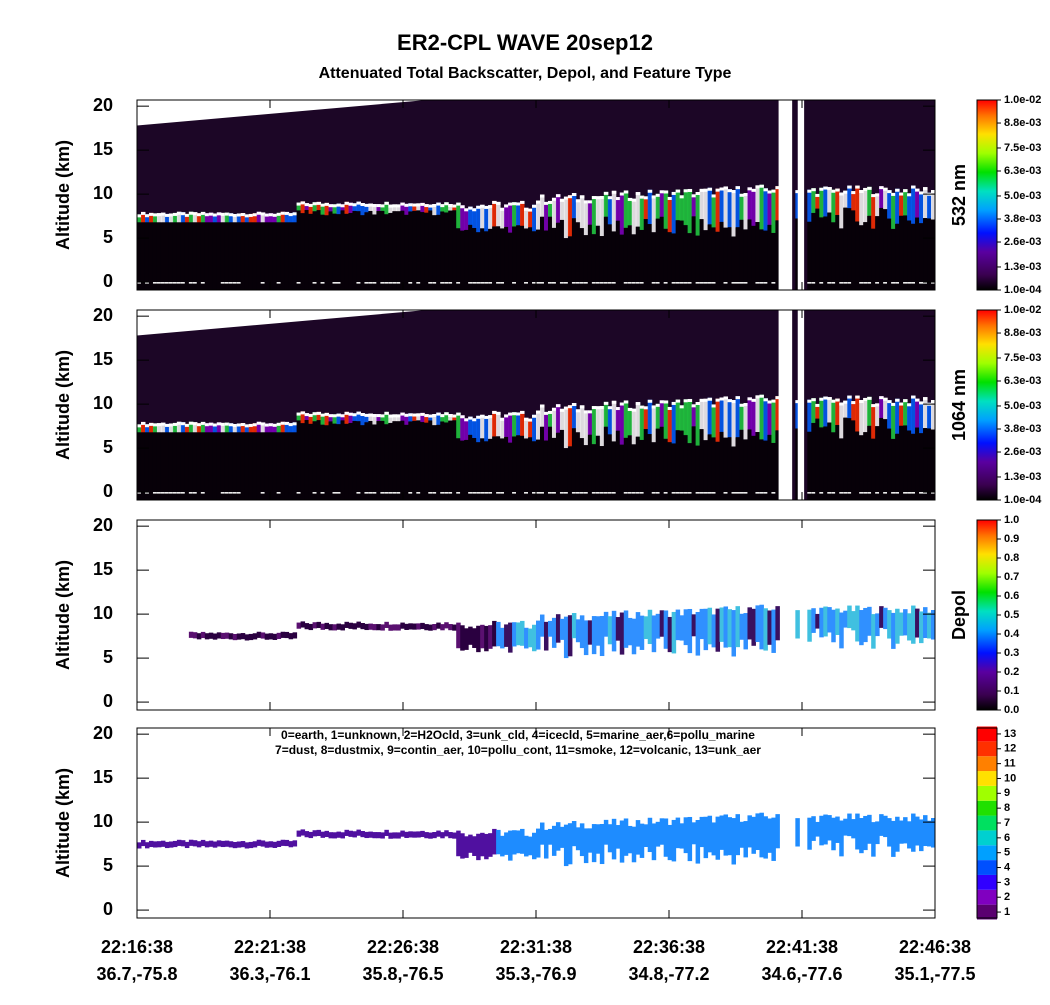 This screenshot has height=1005, width=1050. Describe the element at coordinates (1022, 452) in the screenshot. I see `colorbar-tick-label: 2.6e-03` at that location.